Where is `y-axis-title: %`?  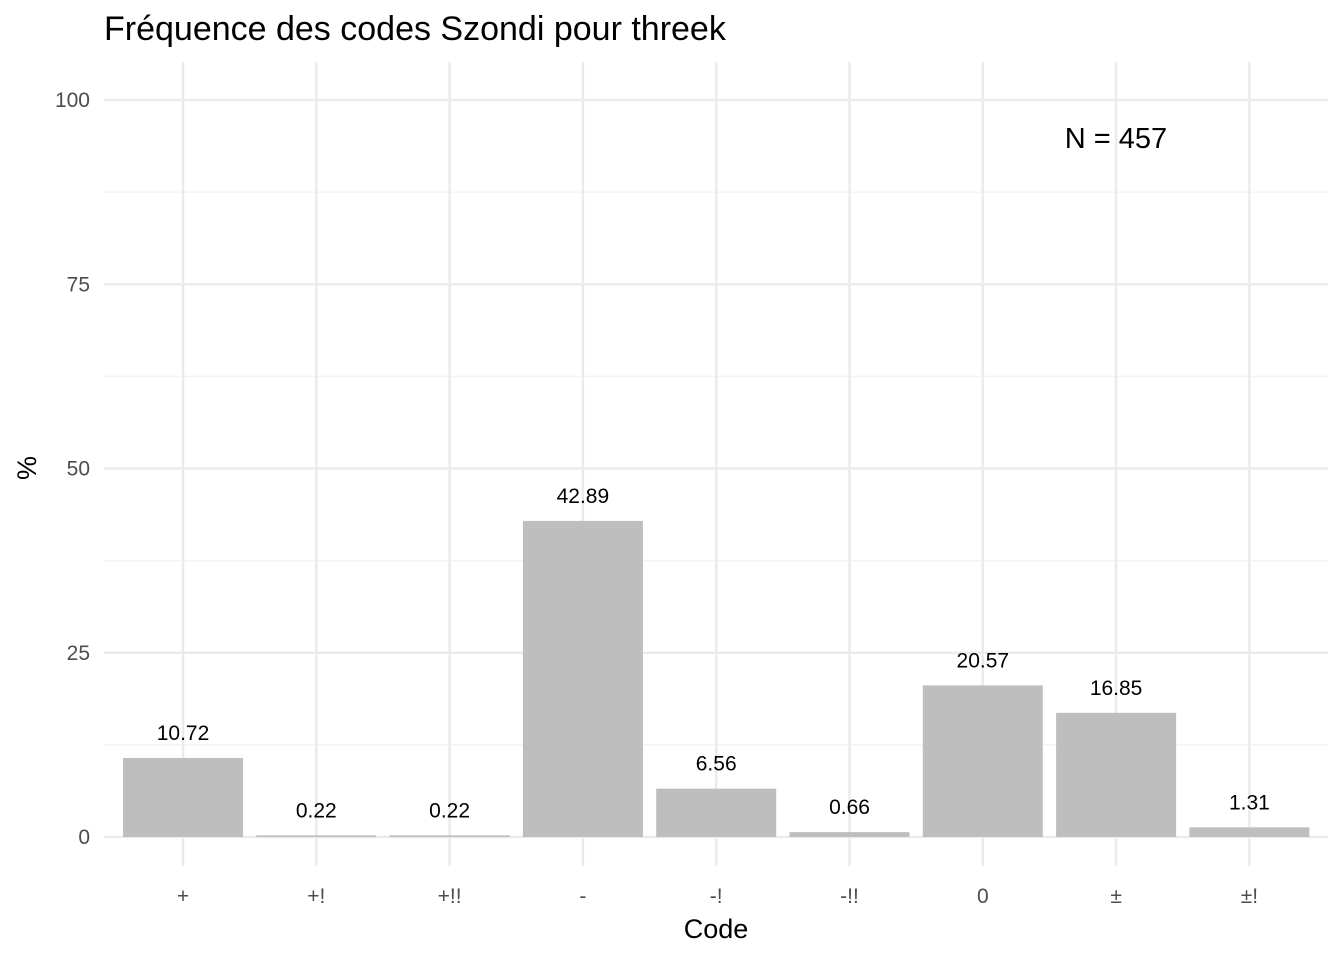 y-axis-title: % is located at coordinates (27, 468).